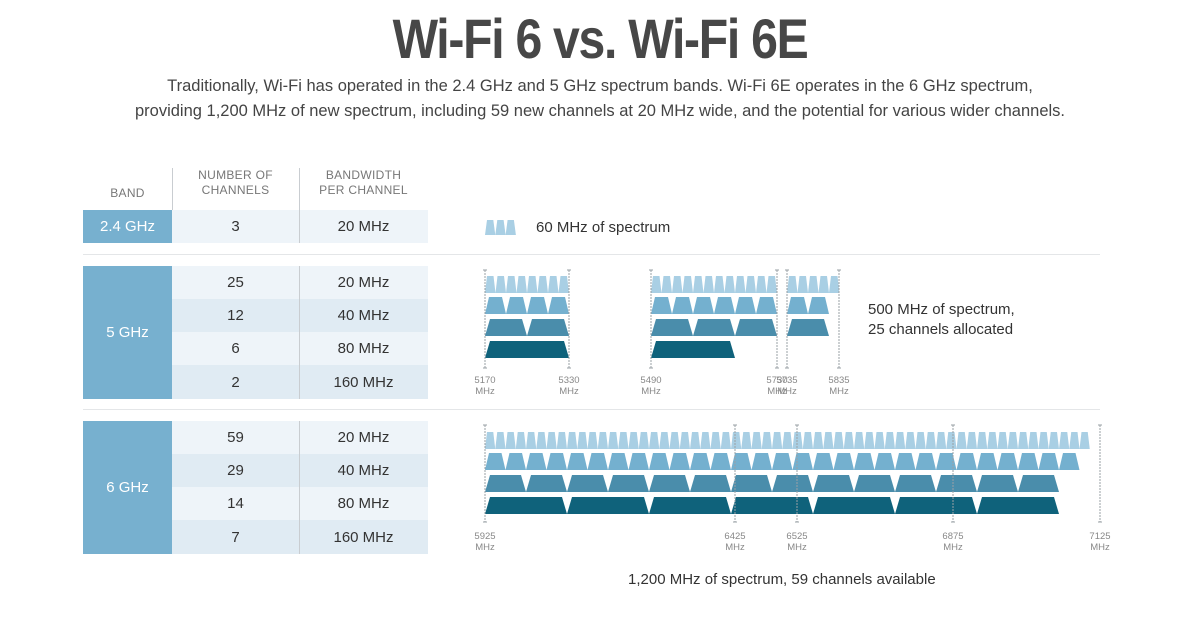  Describe the element at coordinates (127, 193) in the screenshot. I see `header-band: BAND` at that location.